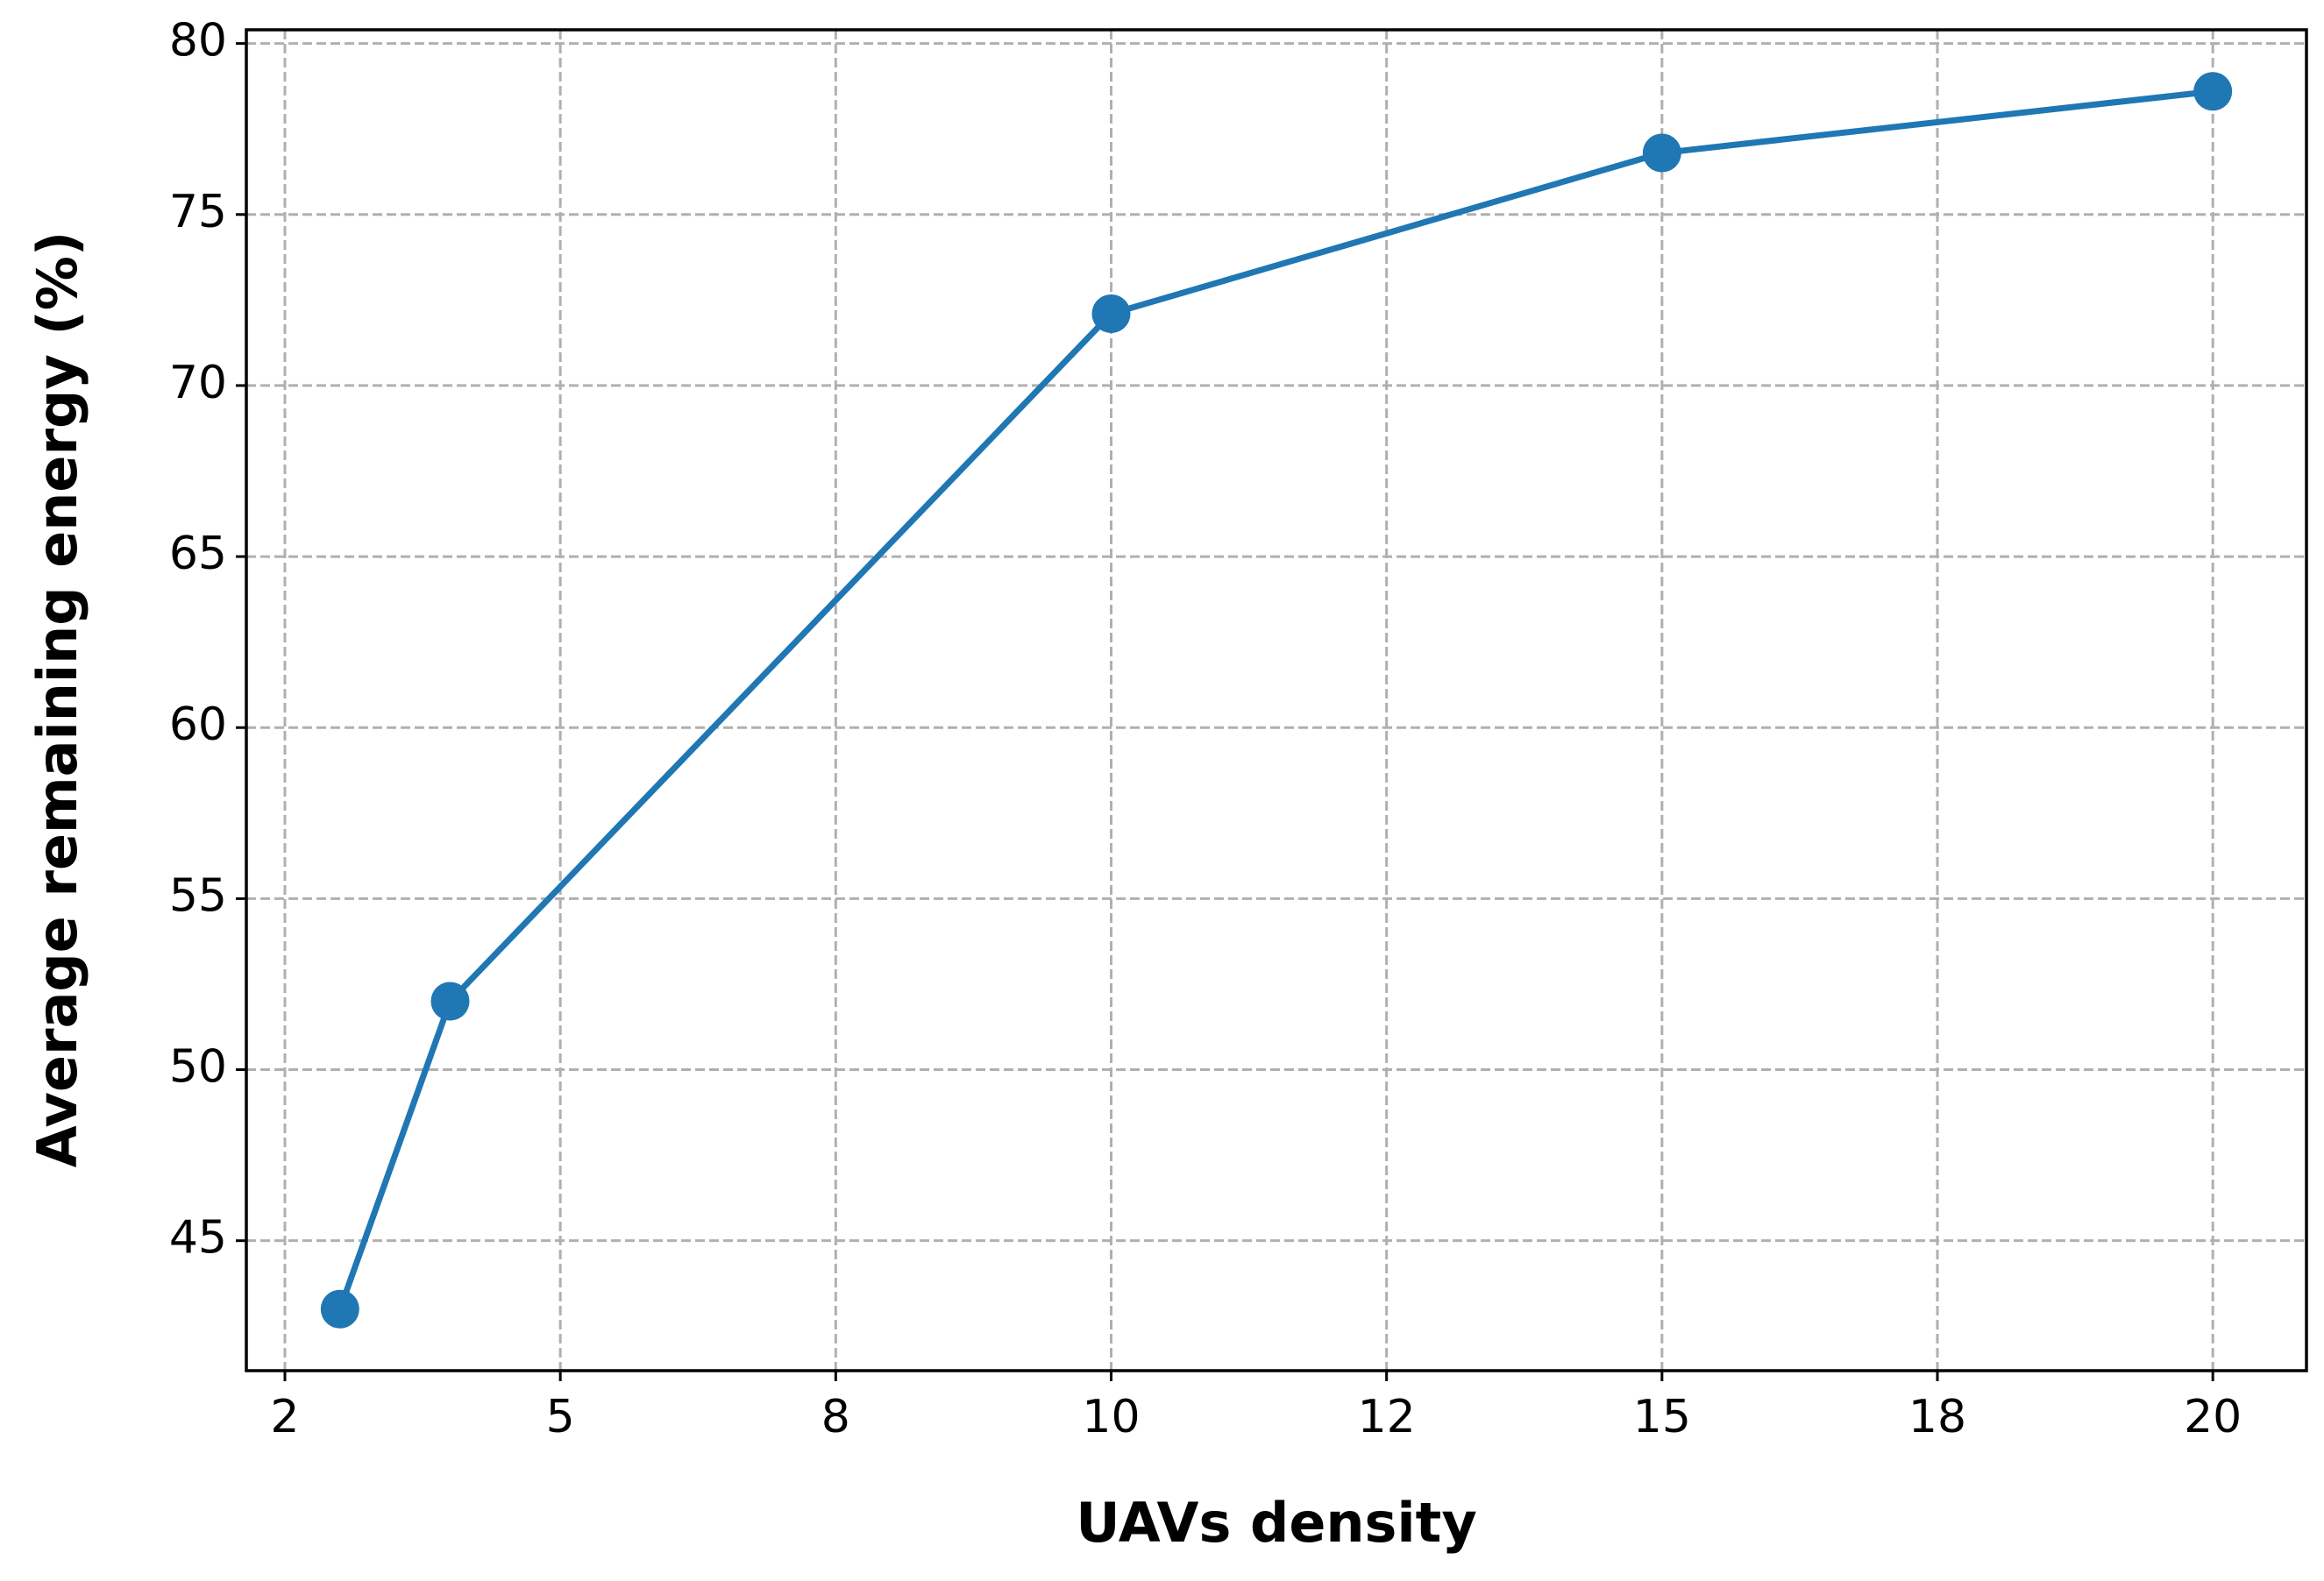 The height and width of the screenshot is (1581, 2324). What do you see at coordinates (1662, 1417) in the screenshot?
I see `x-tick-label: 15` at bounding box center [1662, 1417].